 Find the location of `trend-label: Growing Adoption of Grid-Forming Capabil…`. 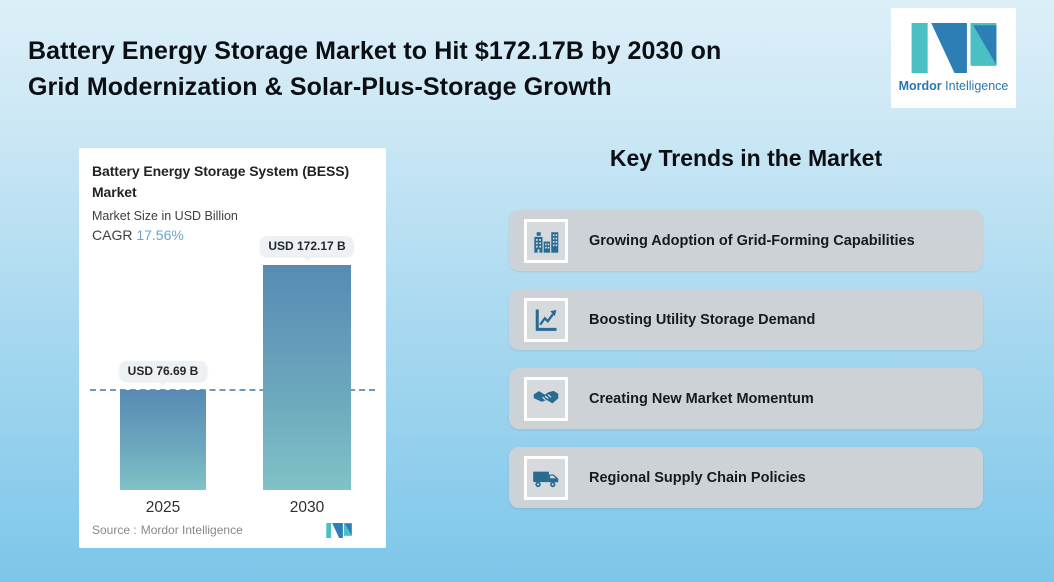

trend-label: Growing Adoption of Grid-Forming Capabil… is located at coordinates (752, 240).